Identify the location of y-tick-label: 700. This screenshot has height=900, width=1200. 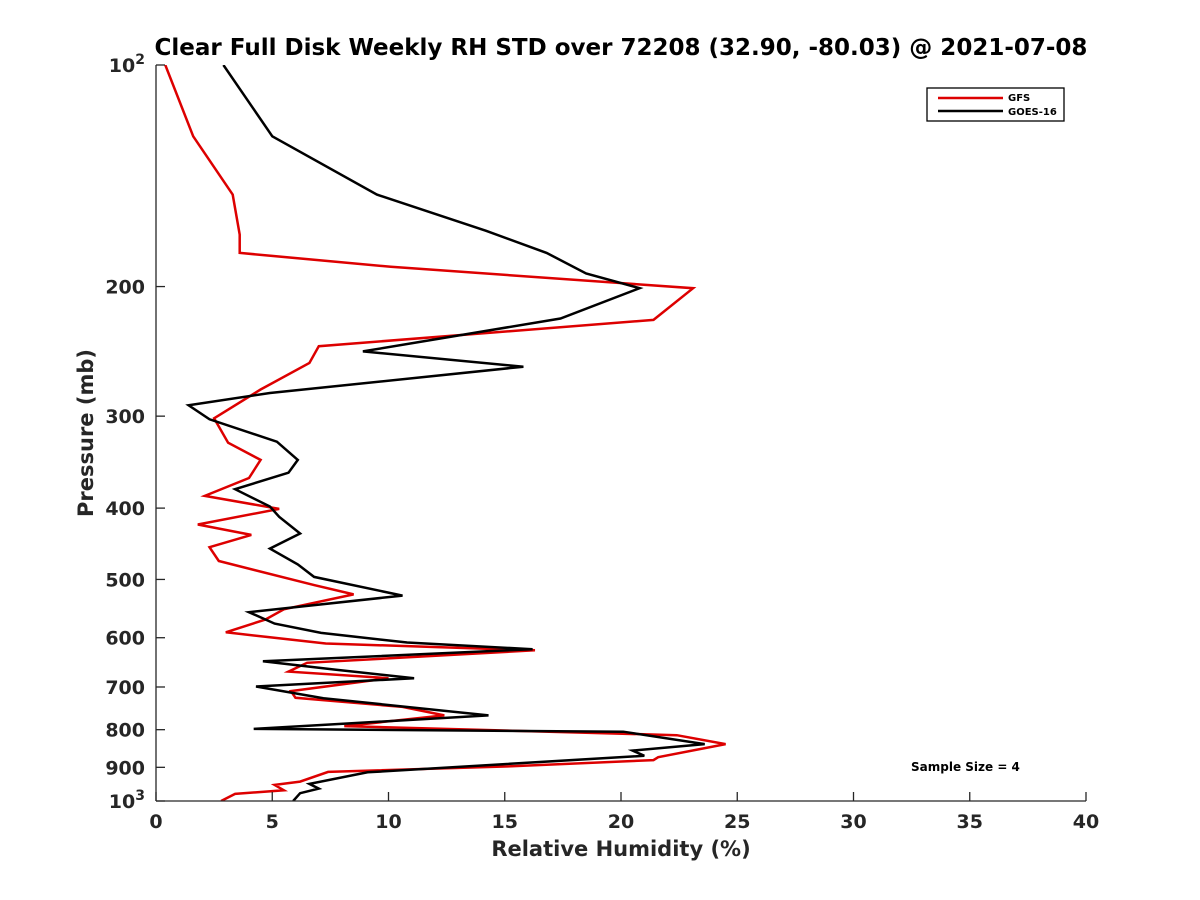
(125, 688).